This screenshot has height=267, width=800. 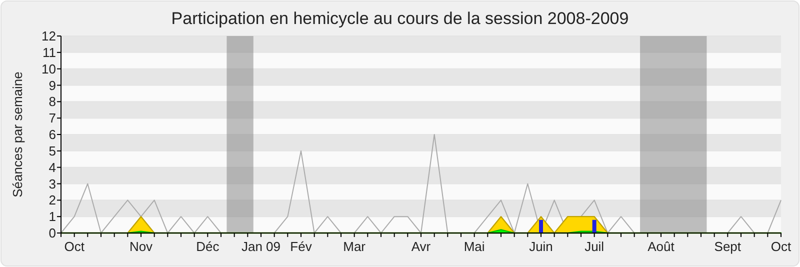 I want to click on y-tick-label: 11, so click(x=49, y=52).